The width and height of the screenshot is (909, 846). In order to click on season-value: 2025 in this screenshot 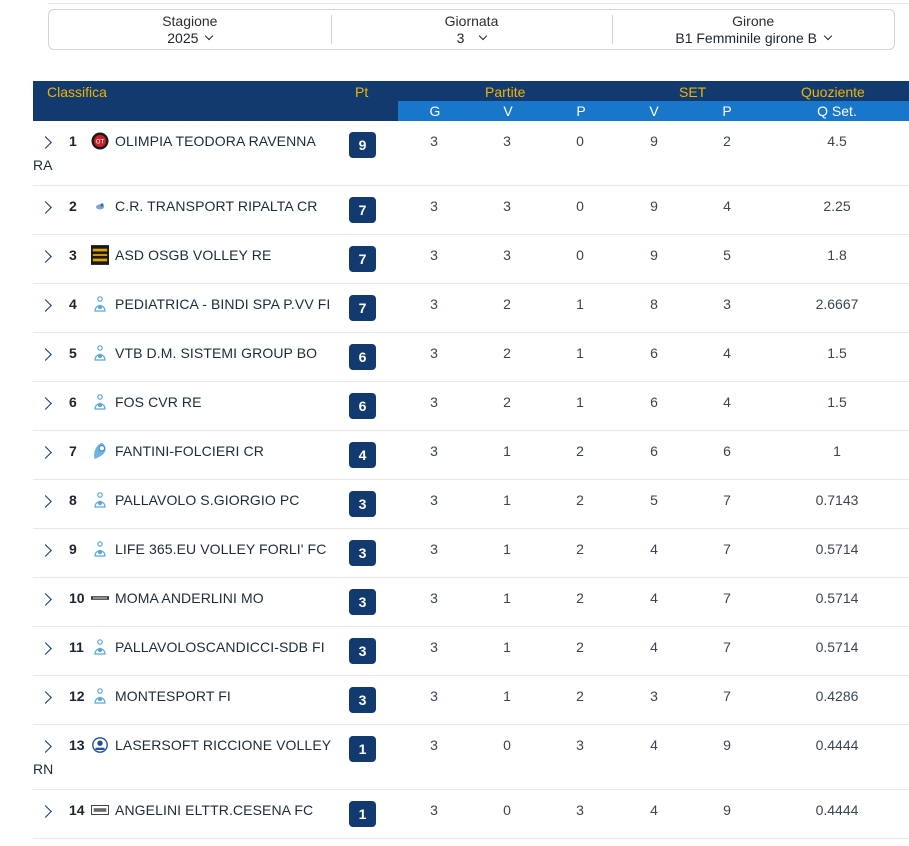, I will do `click(183, 37)`.